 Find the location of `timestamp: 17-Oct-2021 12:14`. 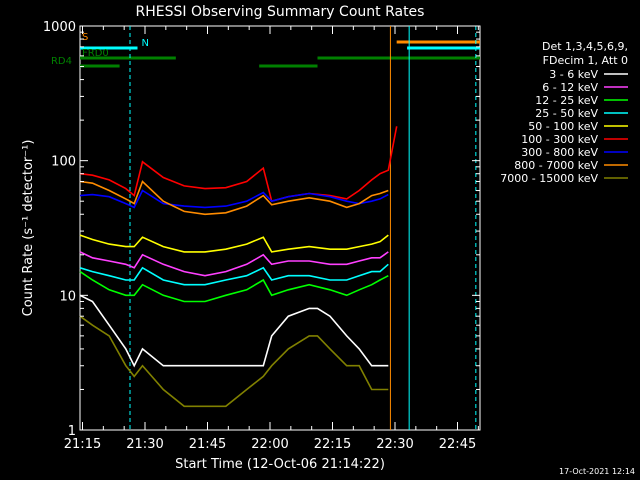

timestamp: 17-Oct-2021 12:14 is located at coordinates (597, 471).